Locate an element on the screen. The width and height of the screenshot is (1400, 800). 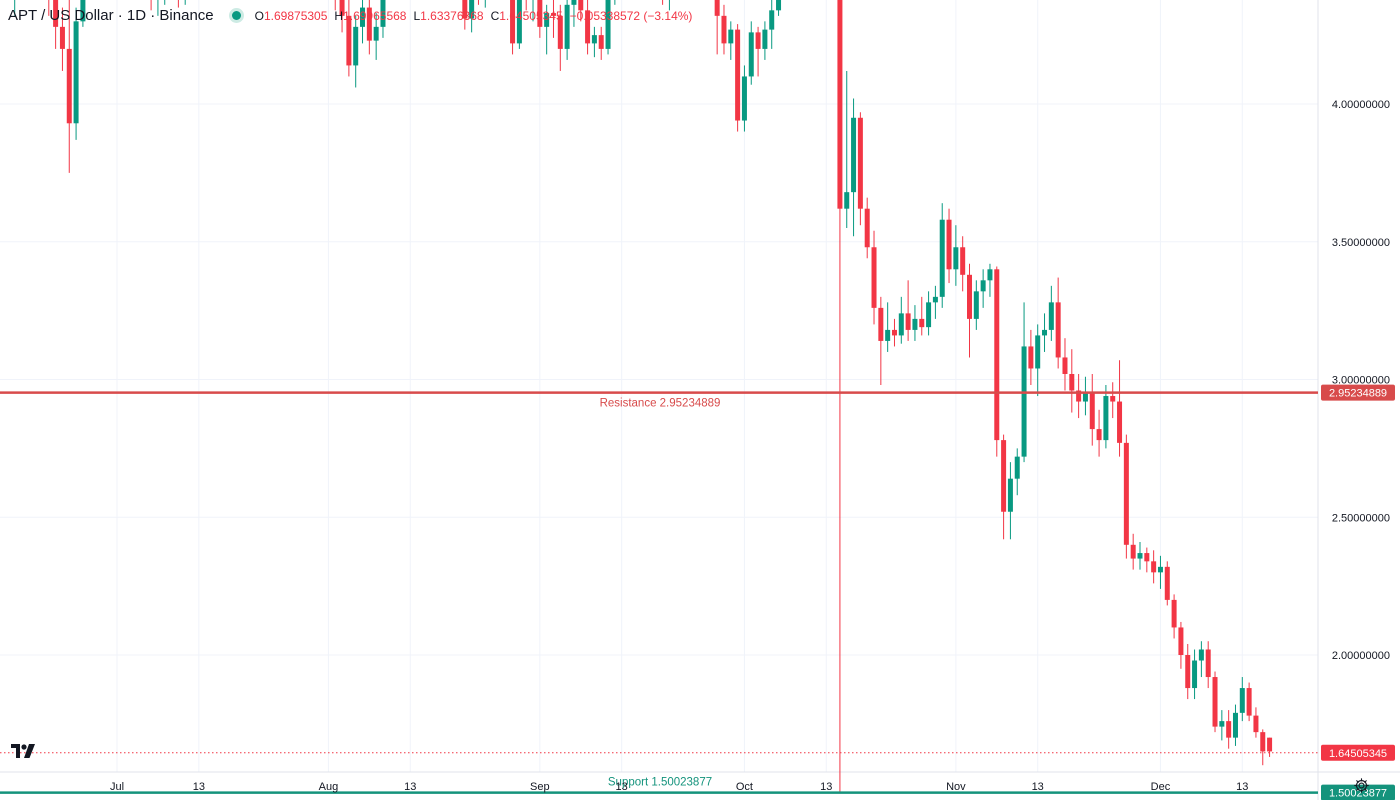
resistance-axis-value: 2.95234889 is located at coordinates (1358, 394).